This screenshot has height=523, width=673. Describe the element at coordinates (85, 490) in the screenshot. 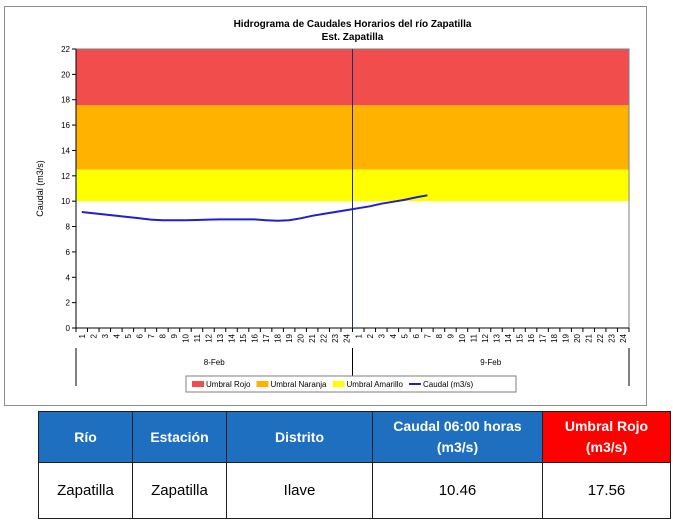

I see `cell-rio: Zapatilla` at that location.